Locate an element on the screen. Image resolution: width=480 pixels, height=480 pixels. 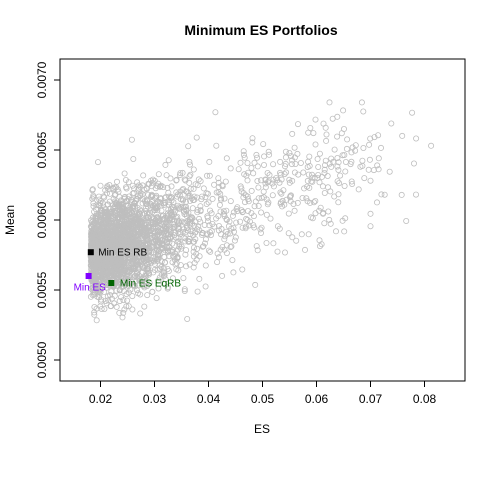
x-tick-label: 0.06 is located at coordinates (317, 399).